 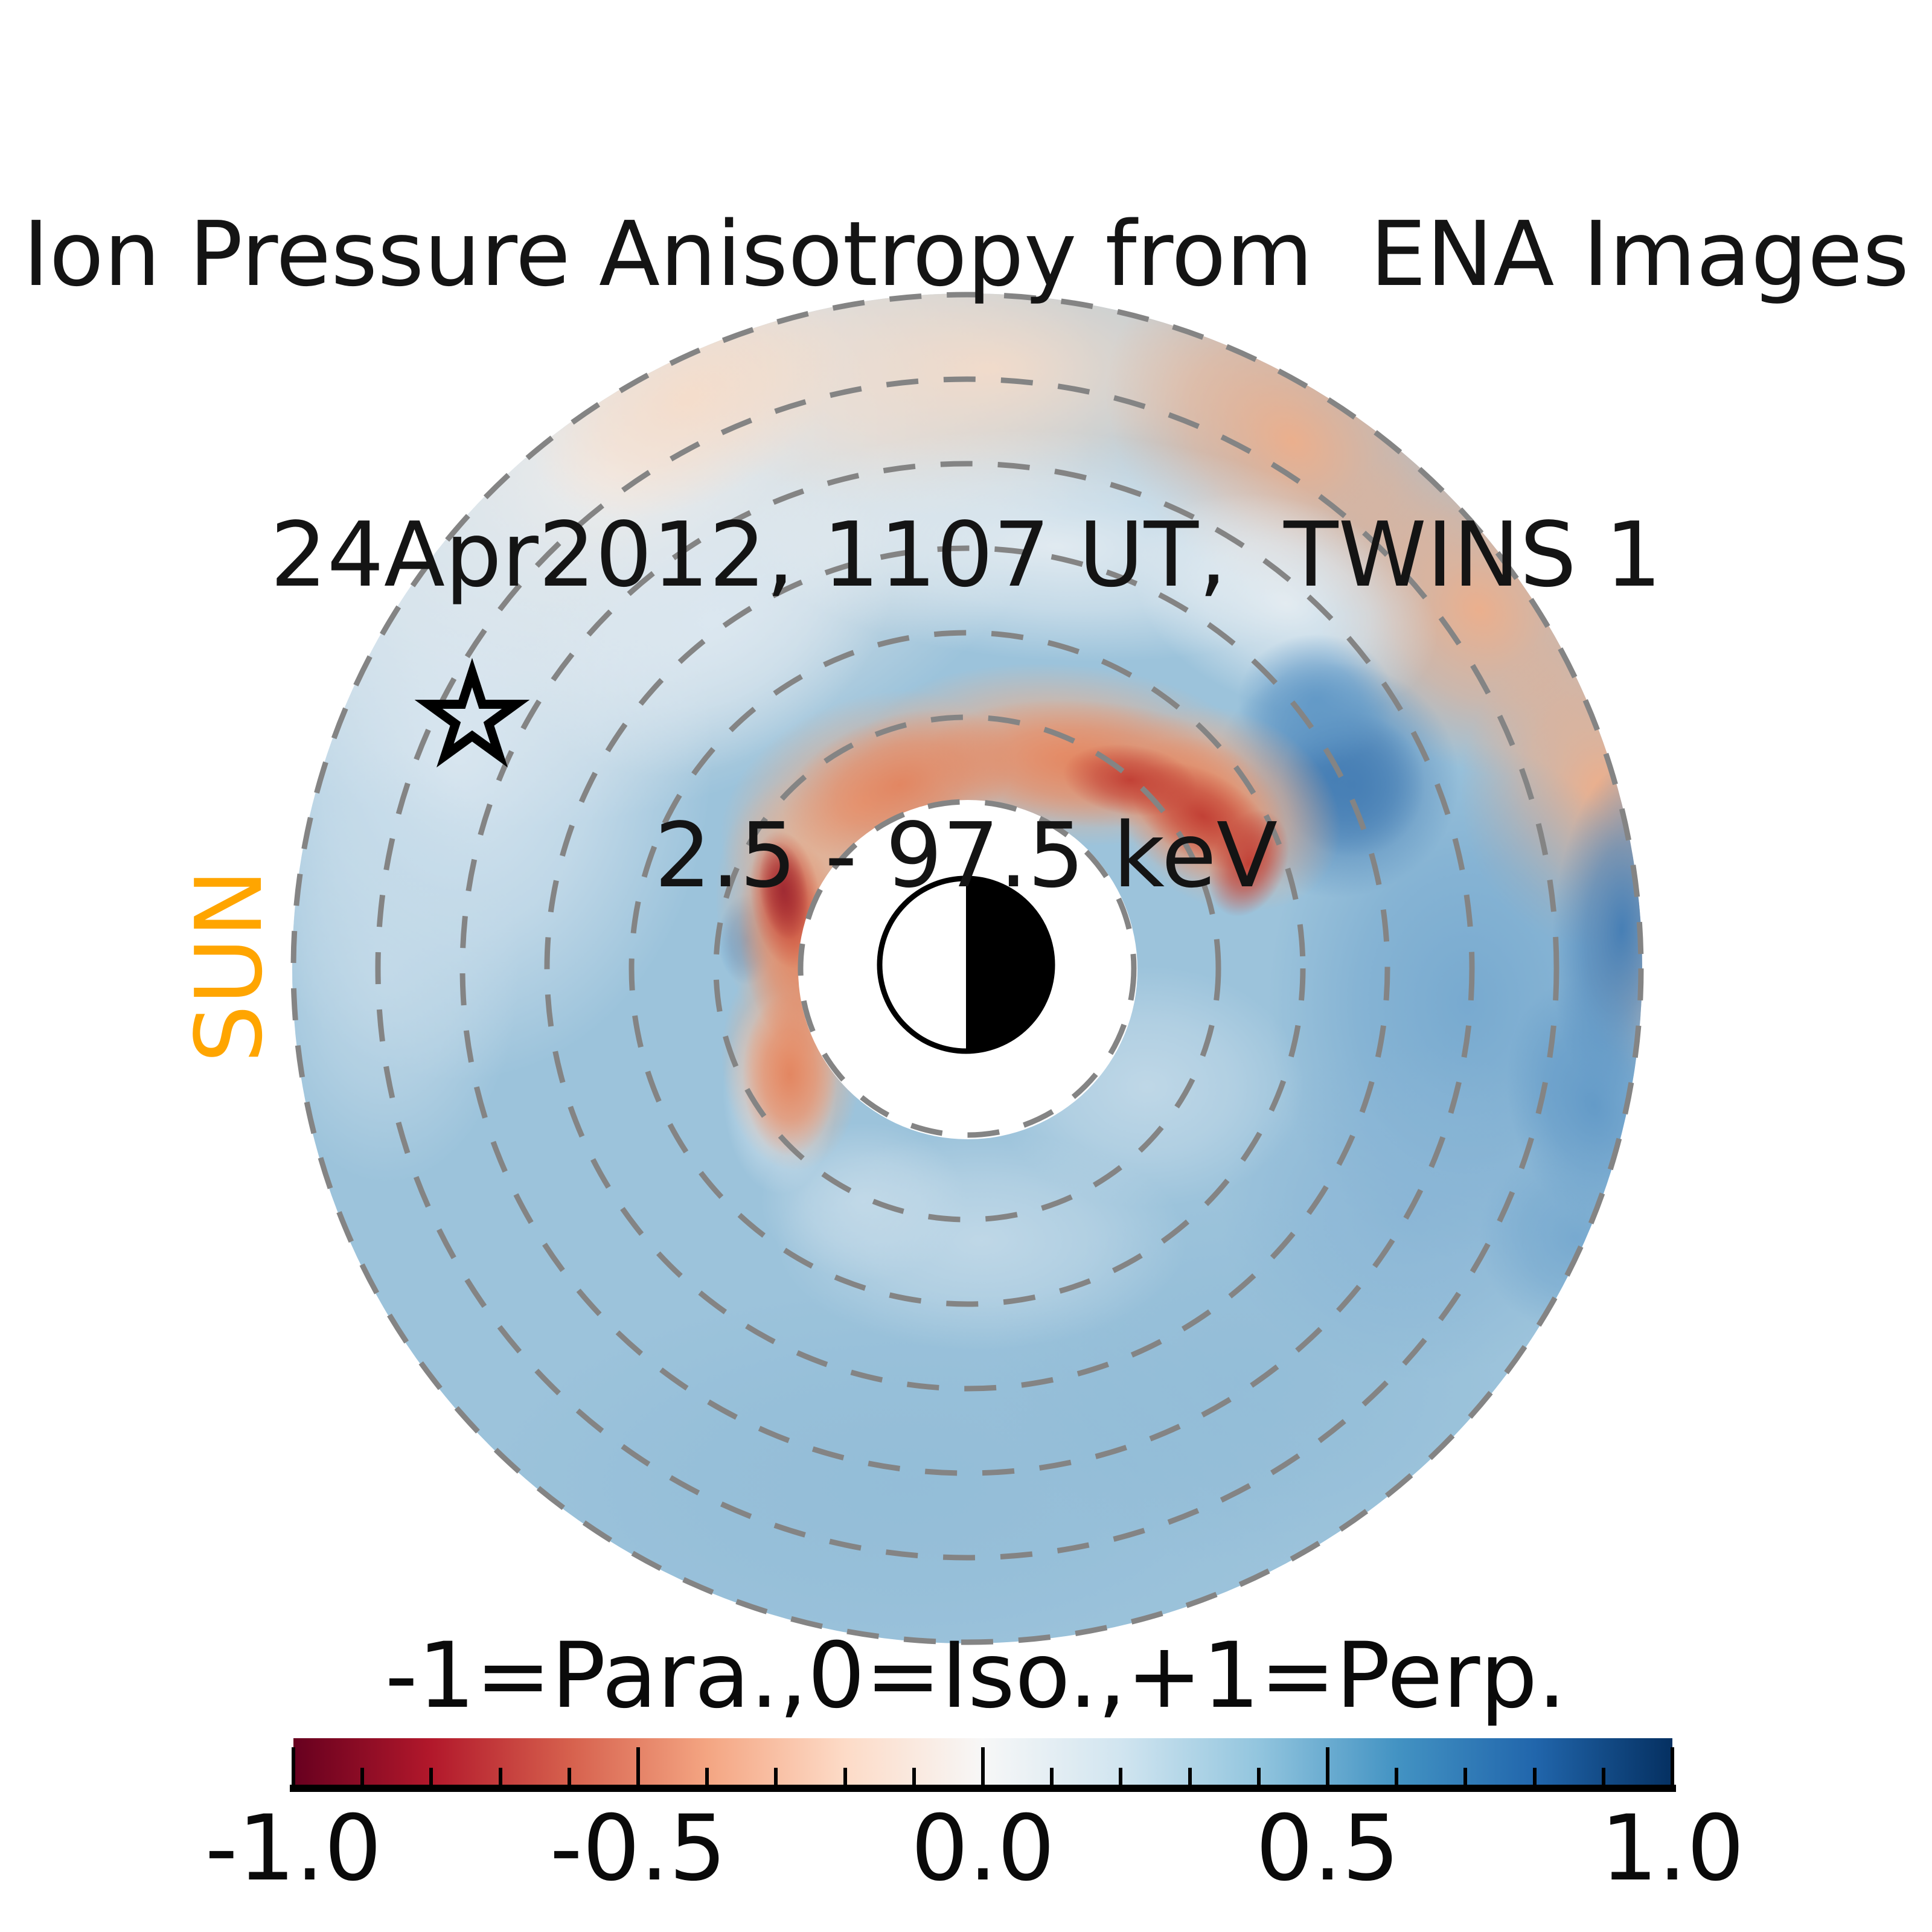 I want to click on chart-title: Ion Pressure Anisotropy from ENA Images, so click(x=966, y=254).